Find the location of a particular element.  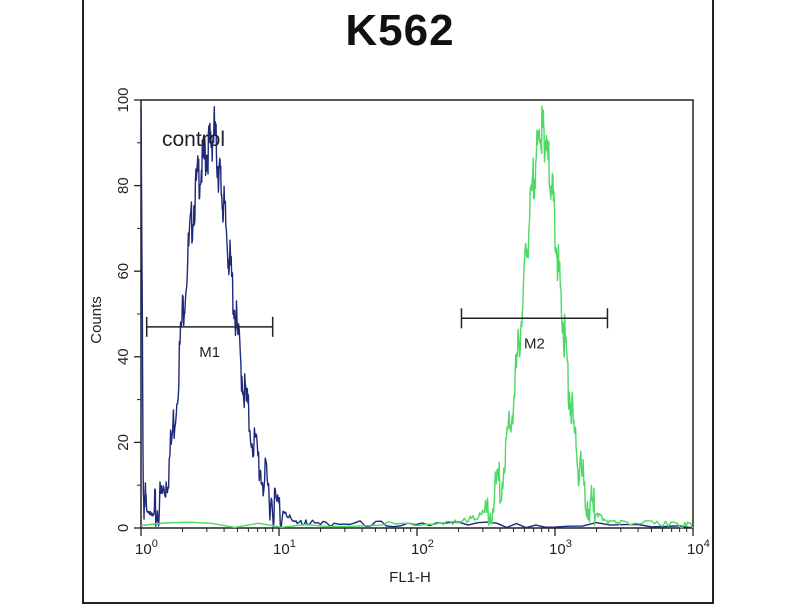

x-axis: 10⁰ 10¹ 10² 10³ 10⁴ is located at coordinates (422, 543).